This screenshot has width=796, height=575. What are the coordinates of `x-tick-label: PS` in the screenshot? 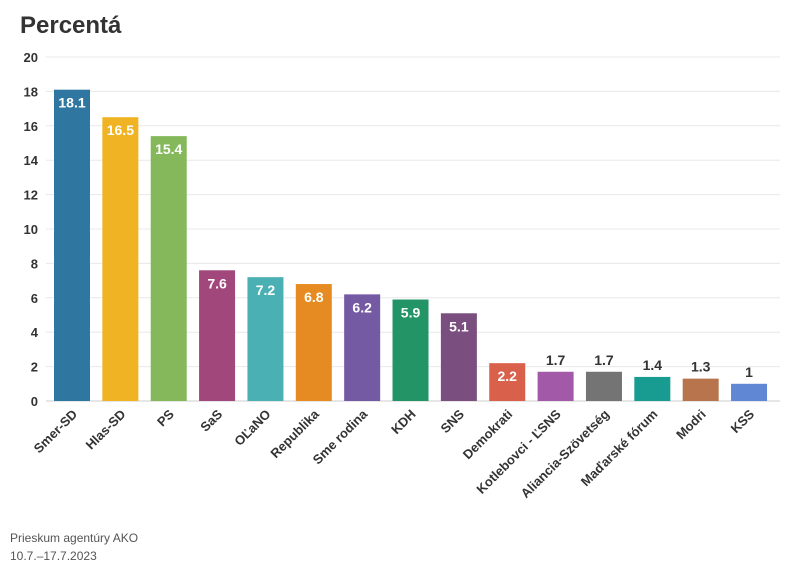 It's located at (165, 417).